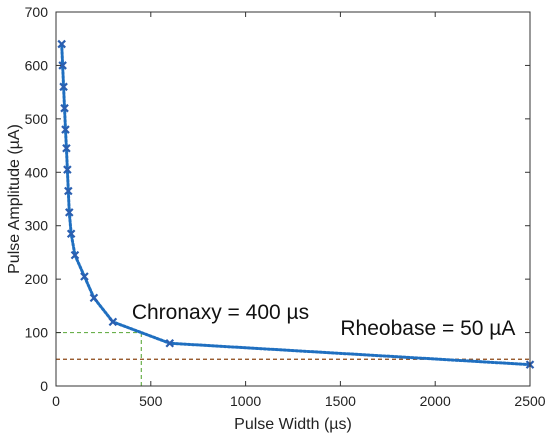 Image resolution: width=550 pixels, height=440 pixels. What do you see at coordinates (435, 401) in the screenshot?
I see `x-tick-label: 2000` at bounding box center [435, 401].